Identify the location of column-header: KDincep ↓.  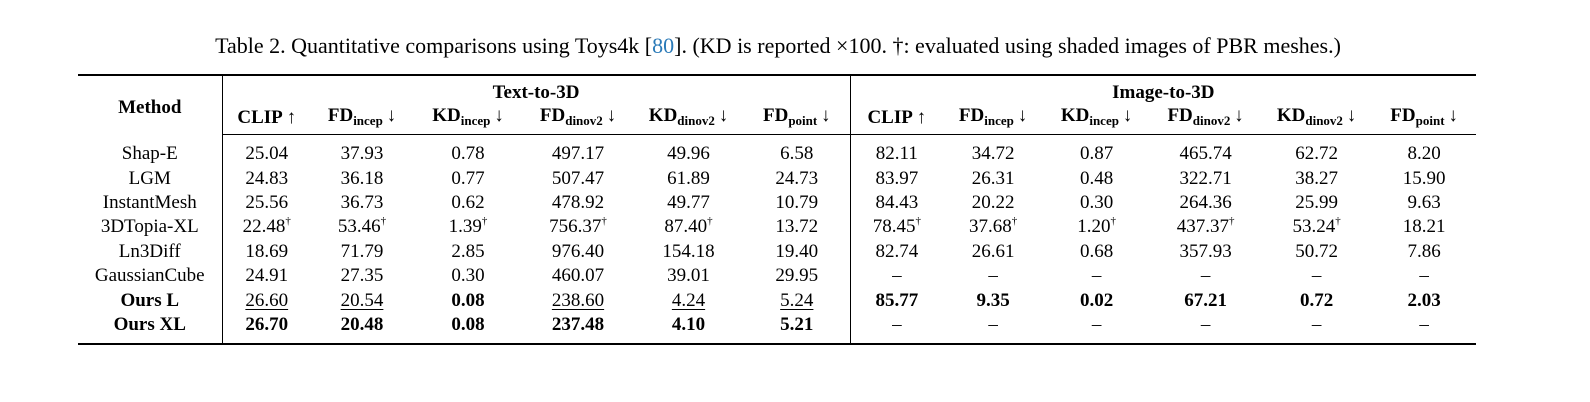
(468, 119).